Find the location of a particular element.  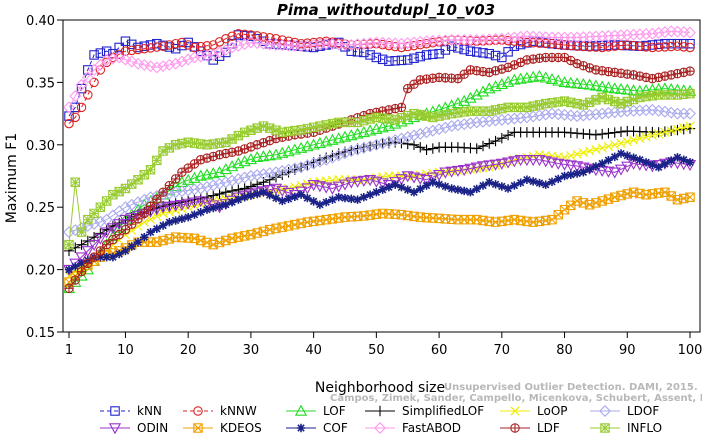

legend-marker-cof is located at coordinates (301, 428).